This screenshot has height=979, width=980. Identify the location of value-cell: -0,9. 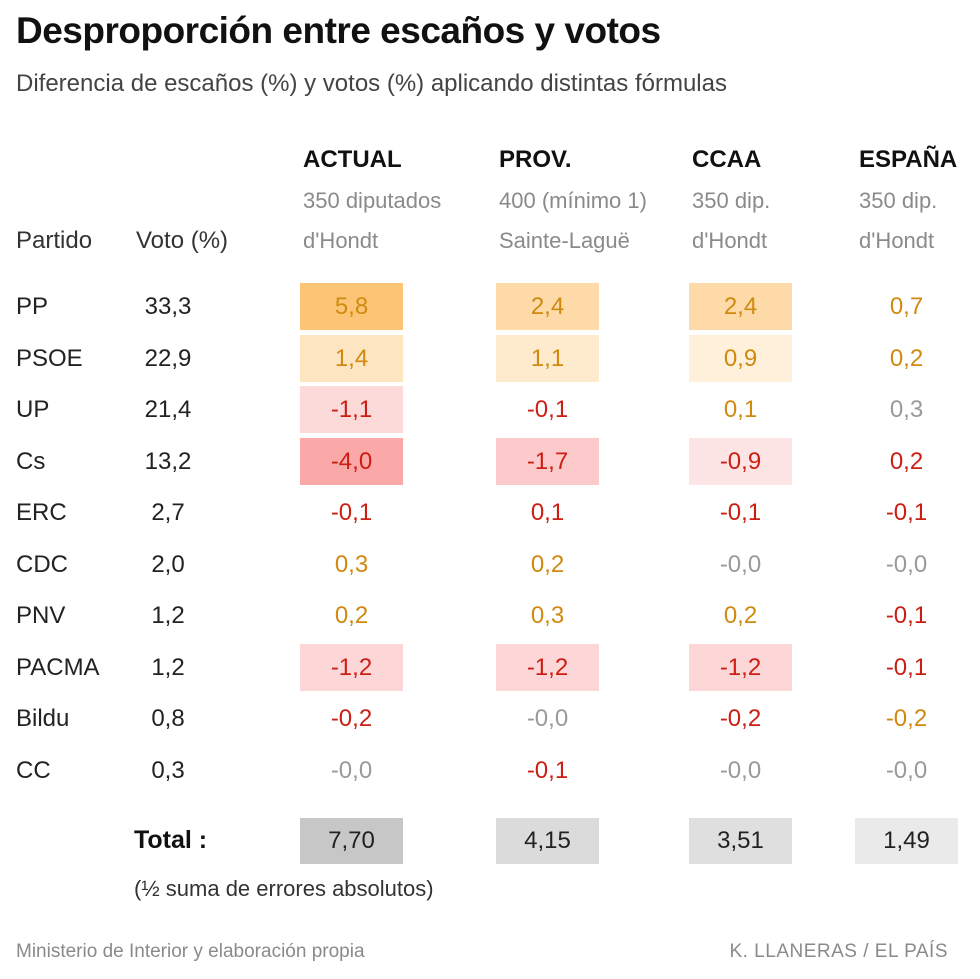
(740, 461).